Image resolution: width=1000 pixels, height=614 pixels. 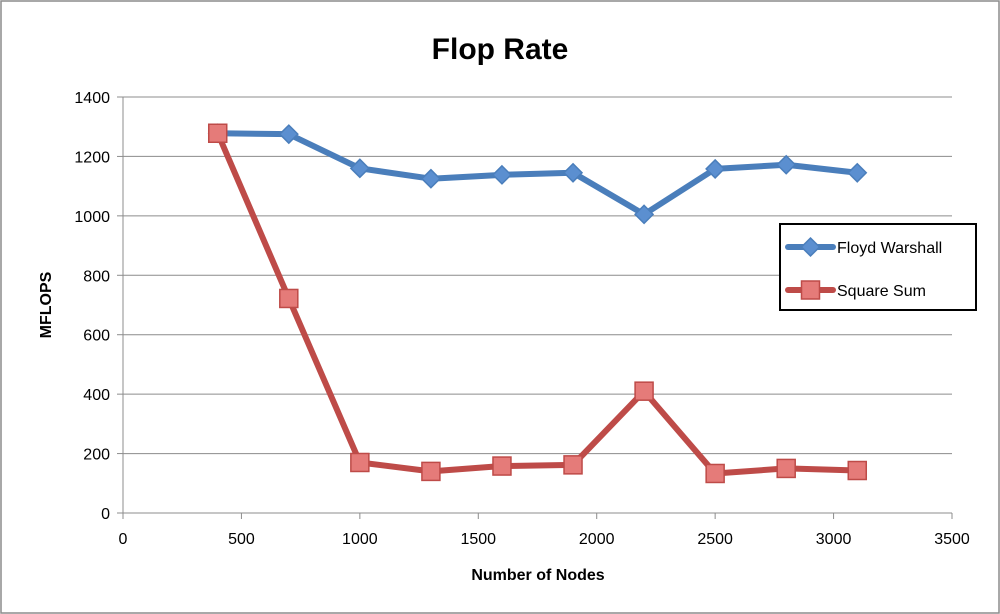 What do you see at coordinates (500, 49) in the screenshot?
I see `chart-title: Flop Rate` at bounding box center [500, 49].